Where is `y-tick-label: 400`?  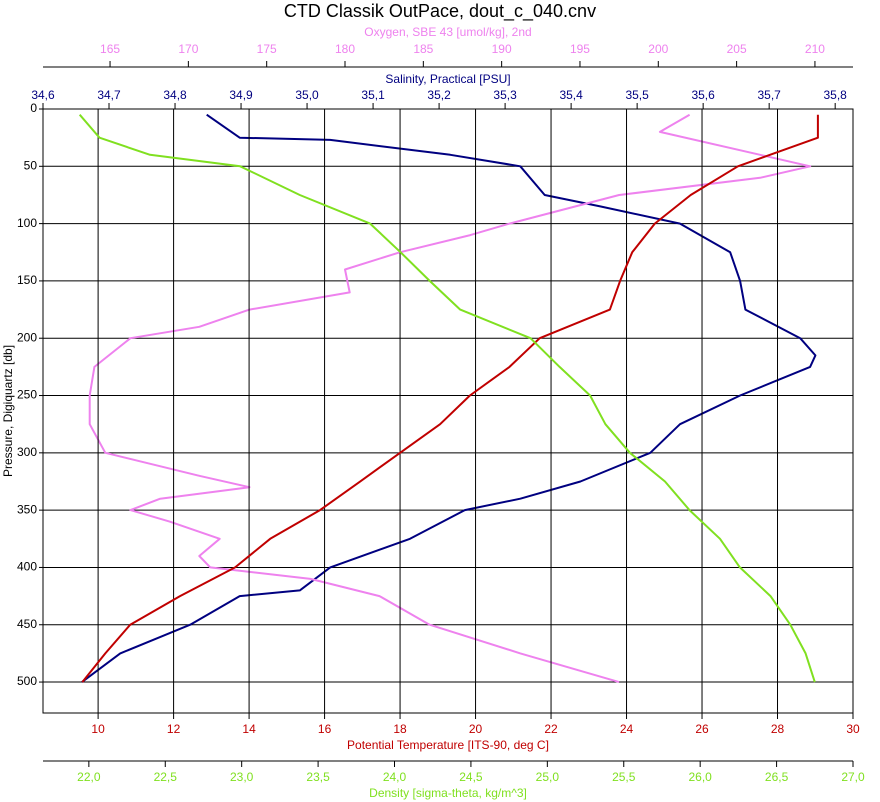
y-tick-label: 400 is located at coordinates (27, 567).